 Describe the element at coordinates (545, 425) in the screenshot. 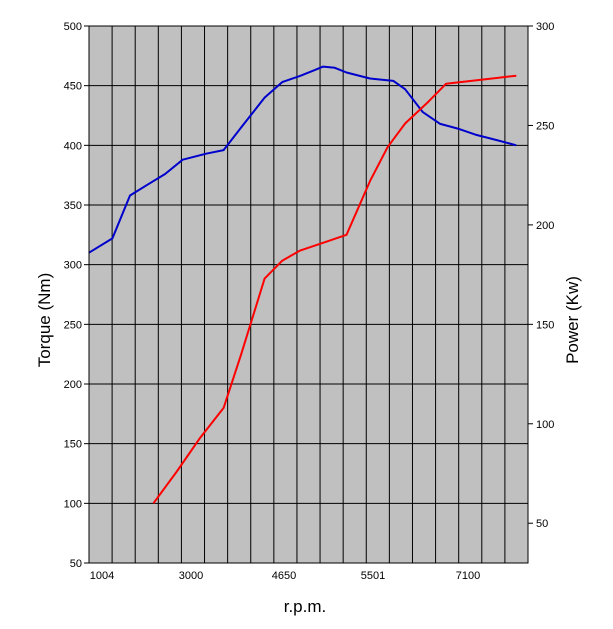

I see `y-right-tick-label: 100` at that location.